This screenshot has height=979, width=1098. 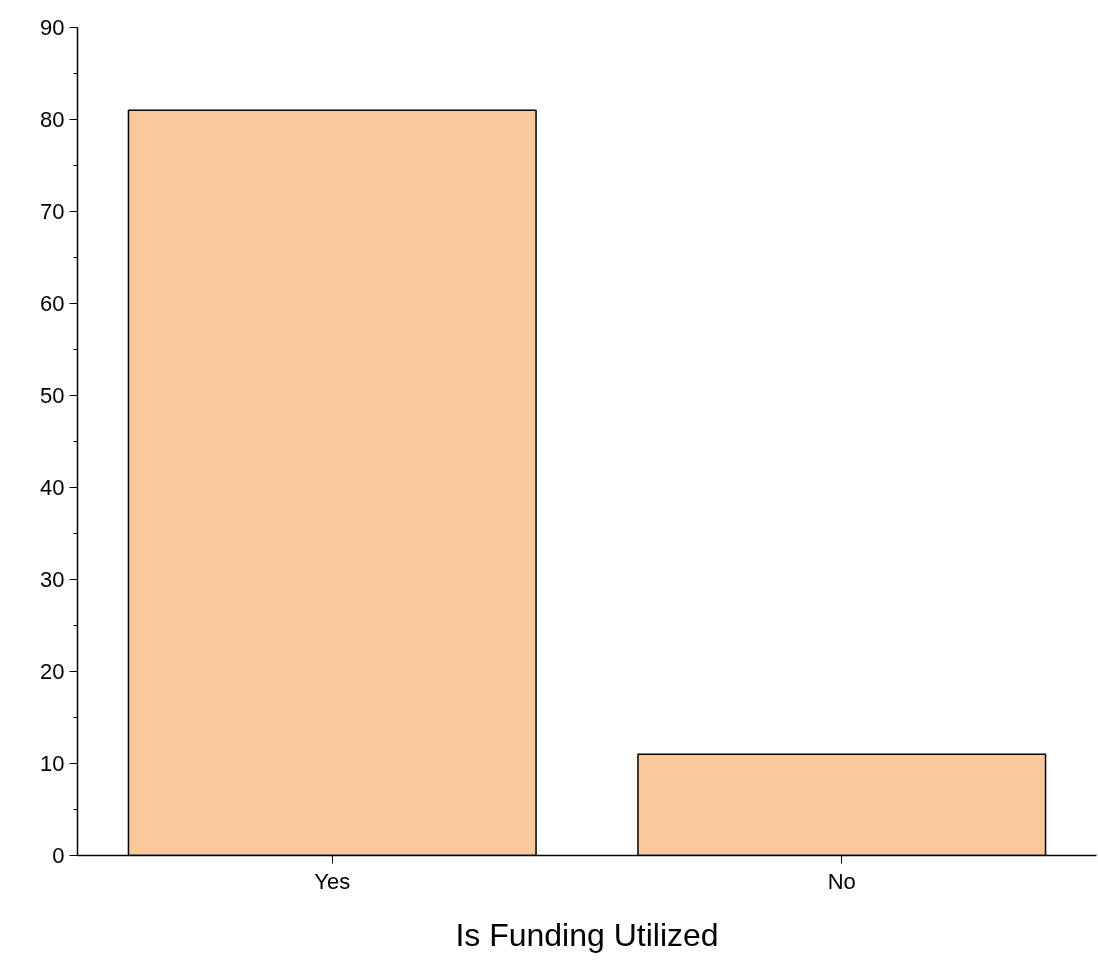 What do you see at coordinates (52, 27) in the screenshot?
I see `y-tick-label: 90` at bounding box center [52, 27].